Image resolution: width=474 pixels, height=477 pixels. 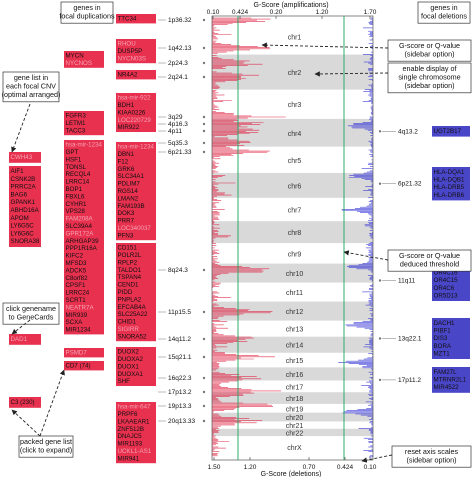 I want to click on gene-name: MIR1193, so click(x=130, y=444).